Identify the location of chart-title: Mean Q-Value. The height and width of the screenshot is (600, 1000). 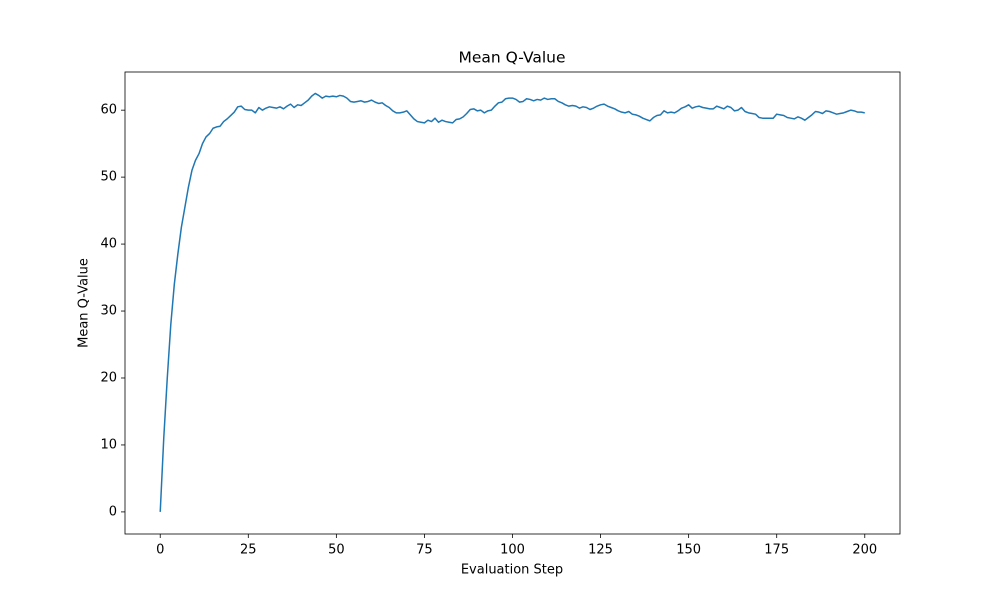
(511, 58).